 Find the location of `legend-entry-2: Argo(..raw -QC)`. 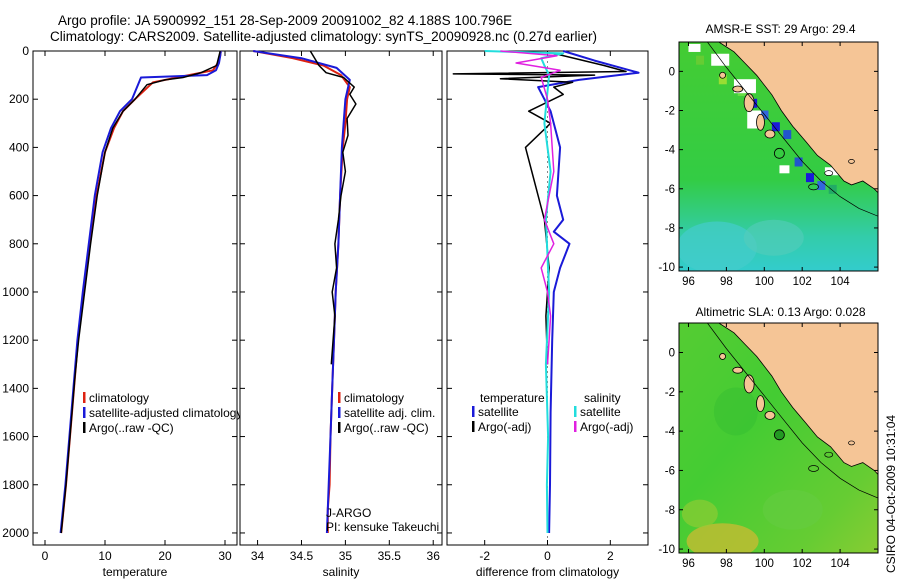

legend-entry-2: Argo(..raw -QC) is located at coordinates (386, 428).